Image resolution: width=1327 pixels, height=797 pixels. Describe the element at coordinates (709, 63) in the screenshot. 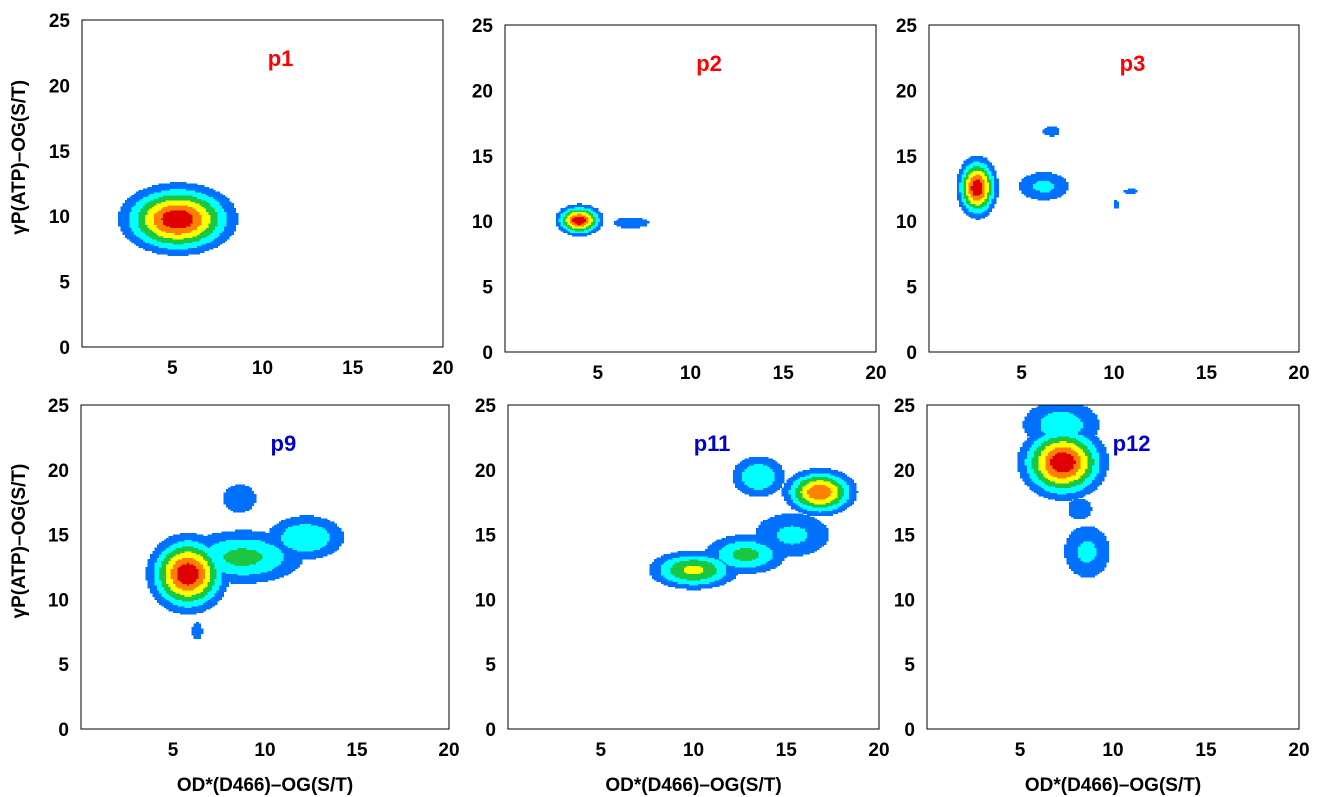

I see `panel-title: p2` at that location.